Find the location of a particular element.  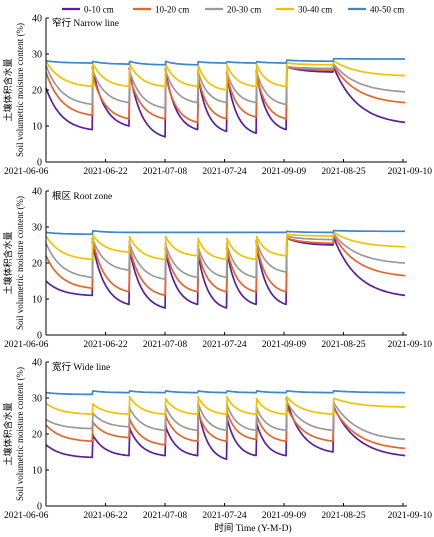

y-tick-label: 10 is located at coordinates (37, 471).